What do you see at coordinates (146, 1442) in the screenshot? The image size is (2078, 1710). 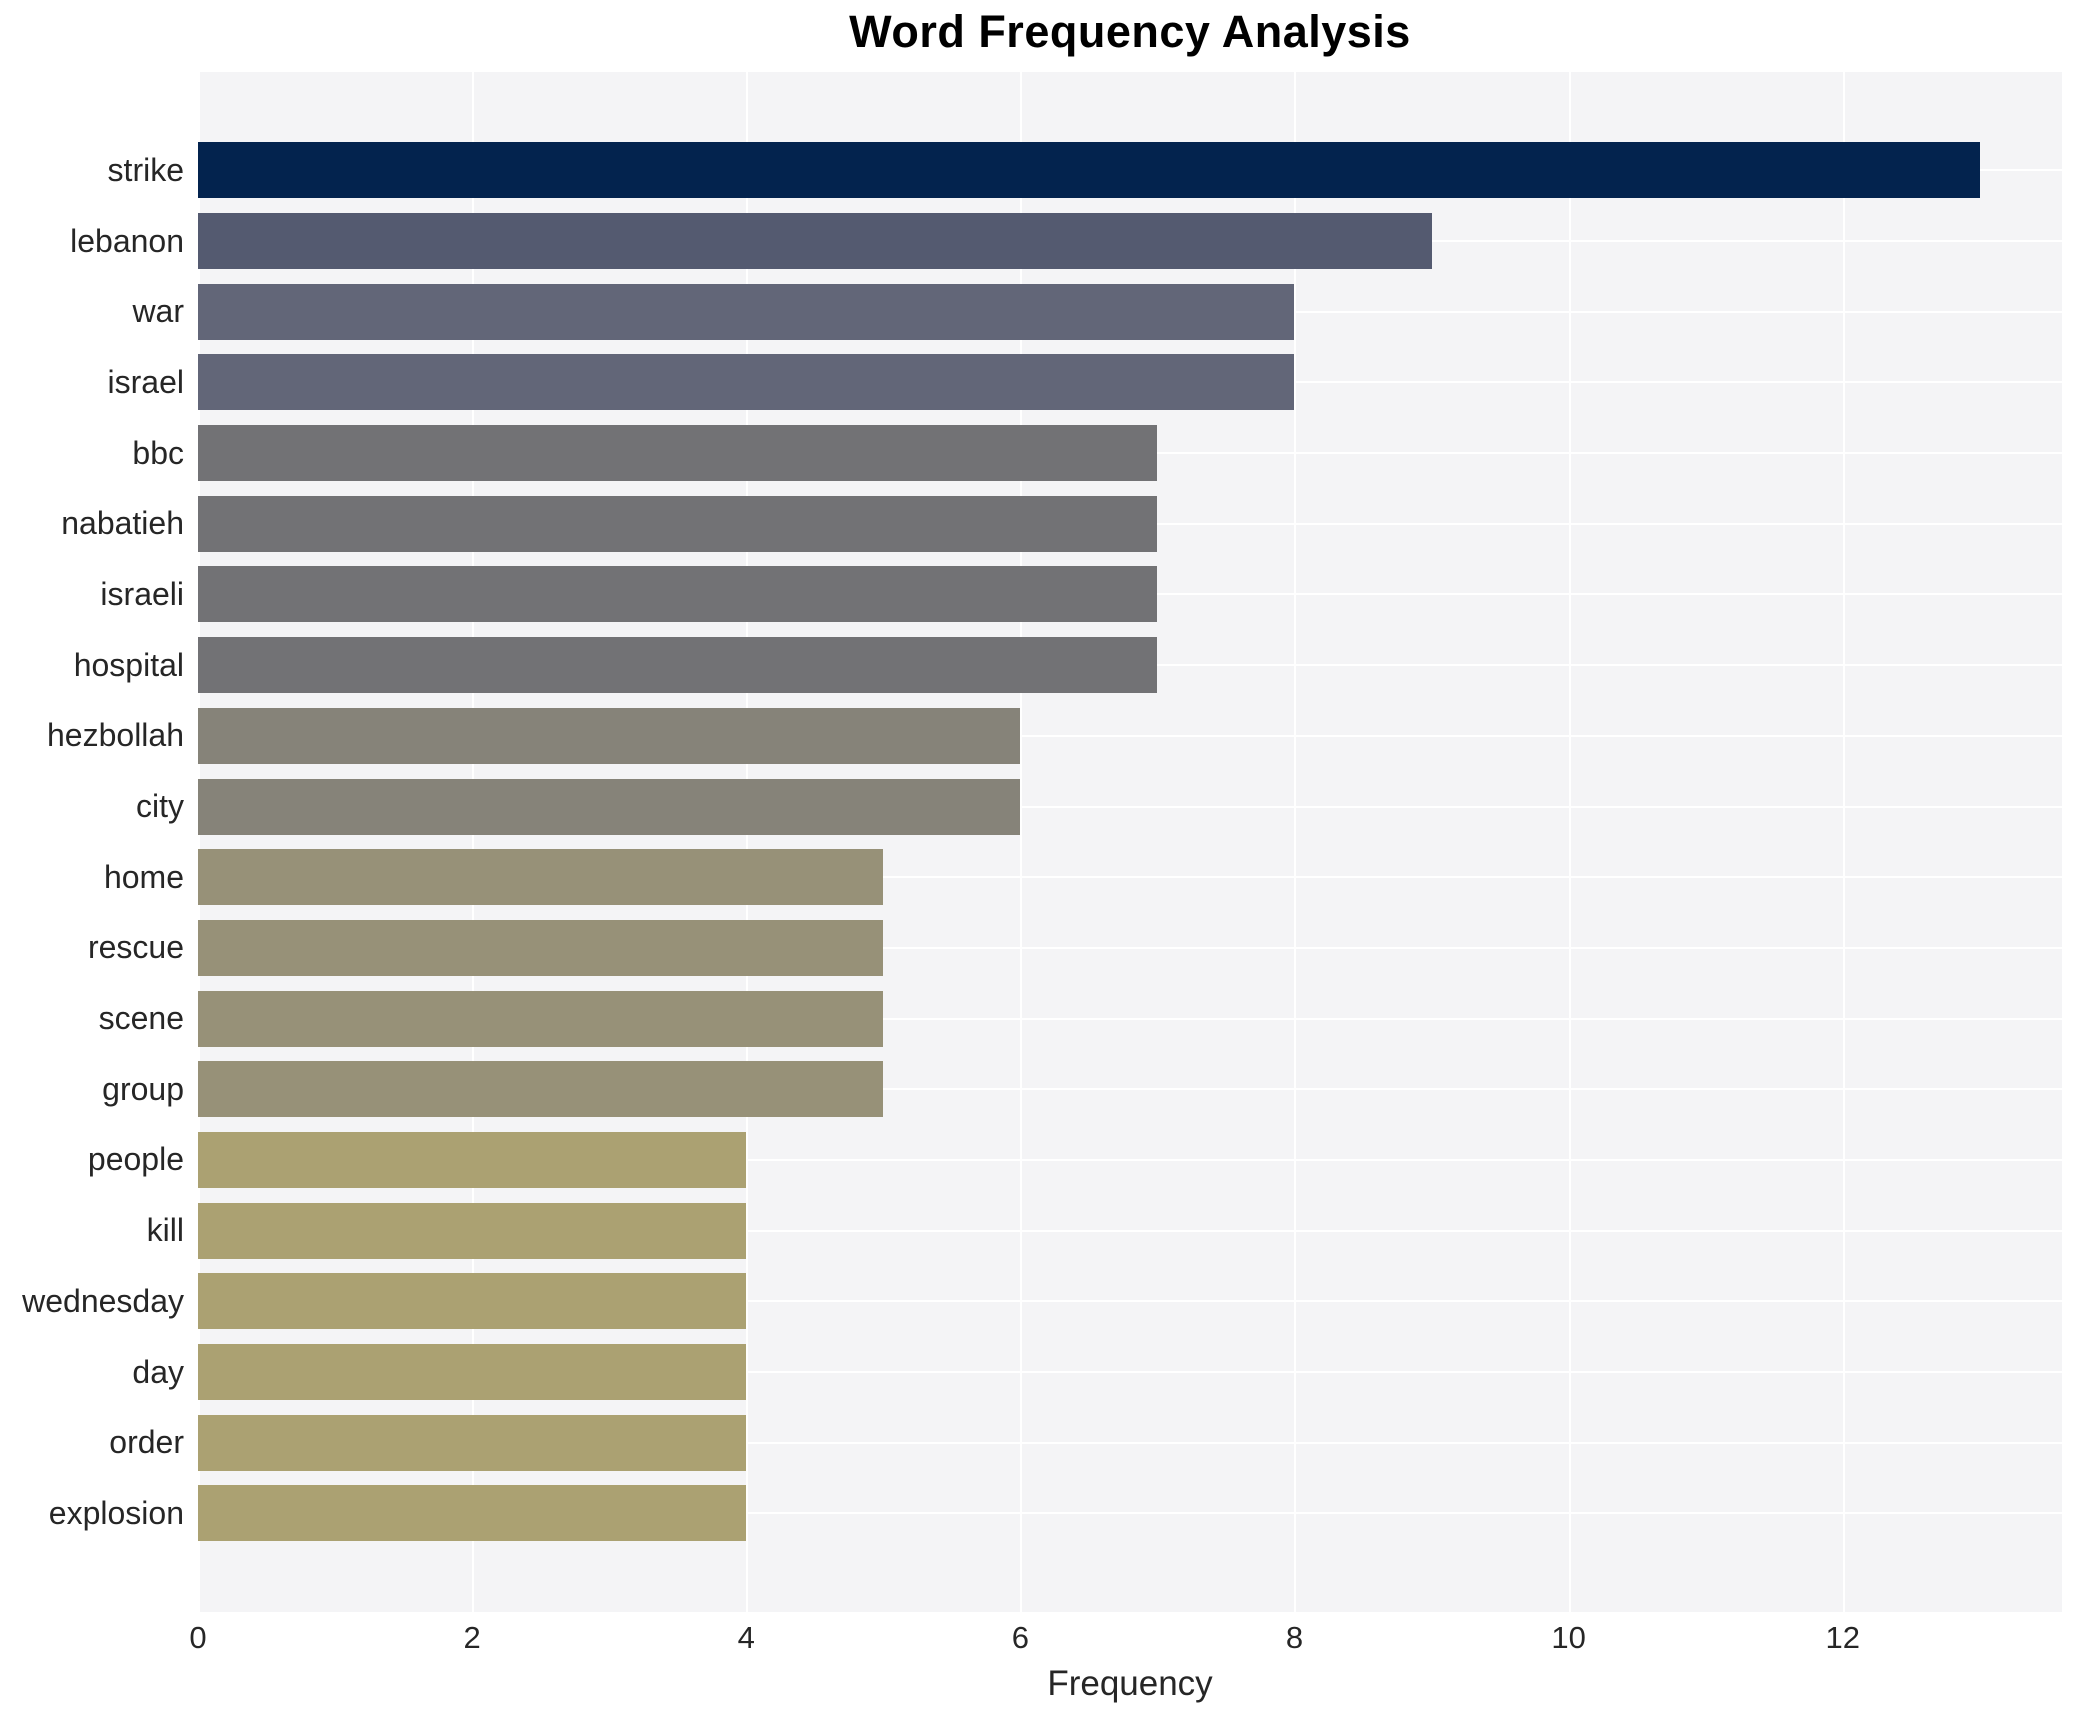 I see `y-axis-label: order` at bounding box center [146, 1442].